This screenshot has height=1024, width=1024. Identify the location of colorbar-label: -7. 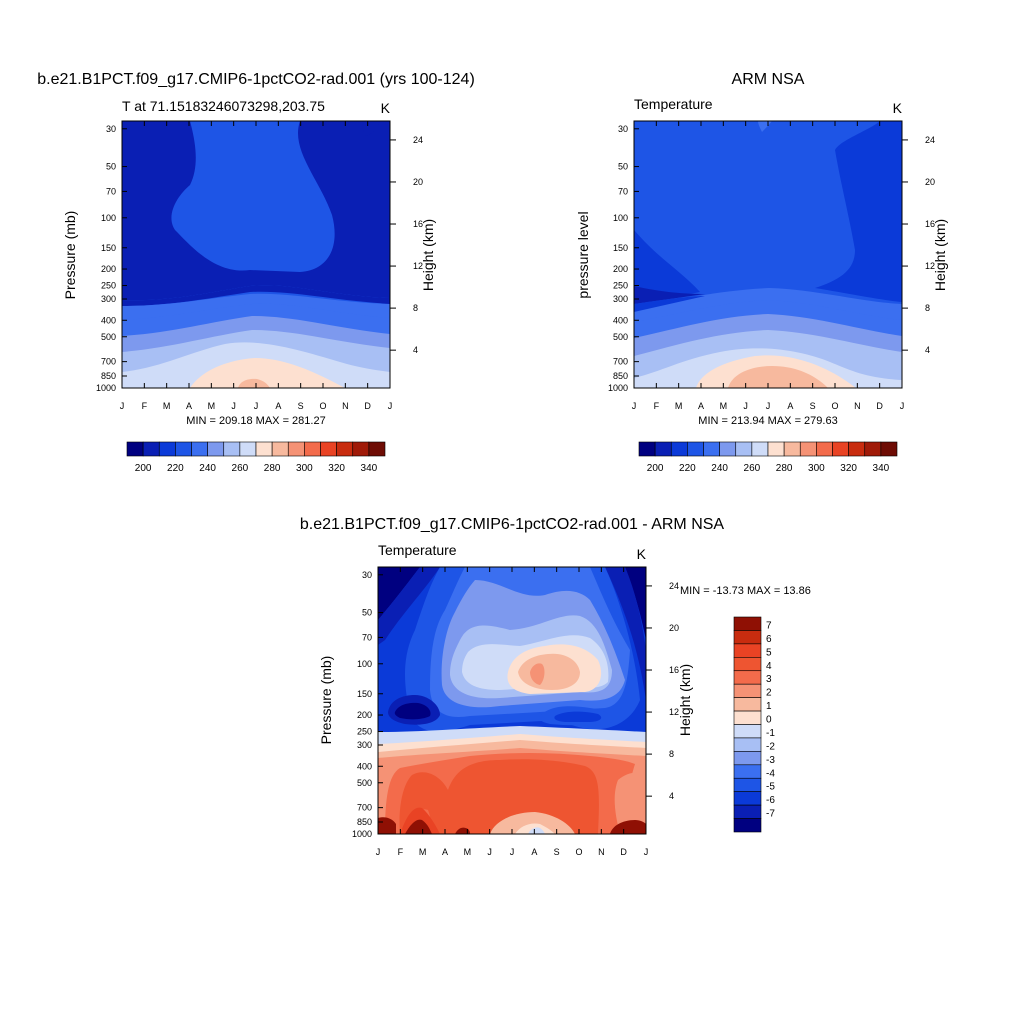
(770, 814).